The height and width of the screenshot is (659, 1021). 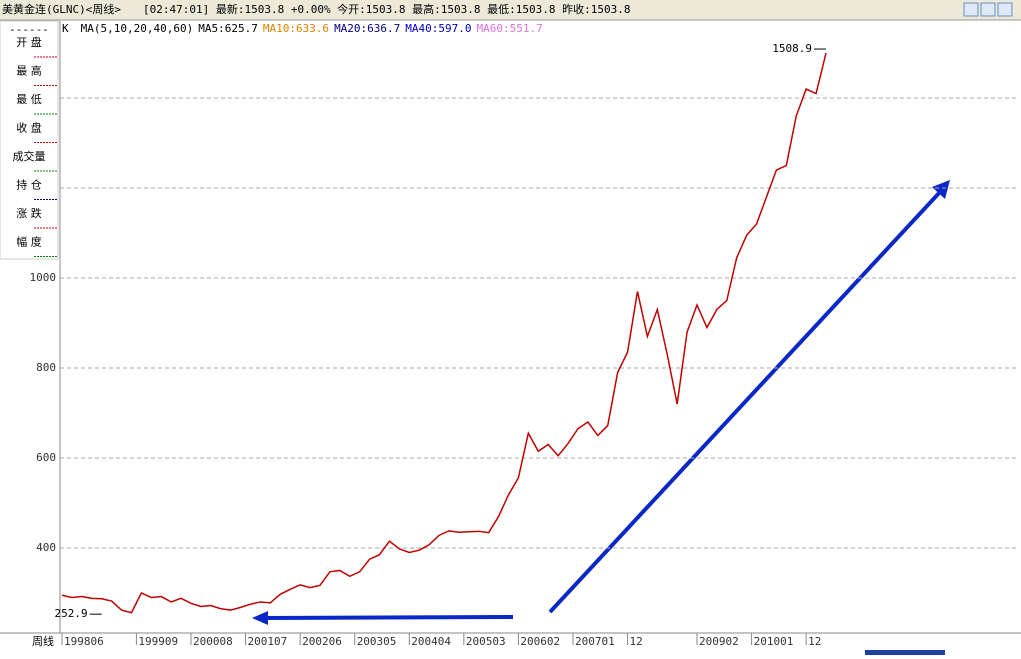 I want to click on x-tick-label: 200206, so click(x=322, y=641).